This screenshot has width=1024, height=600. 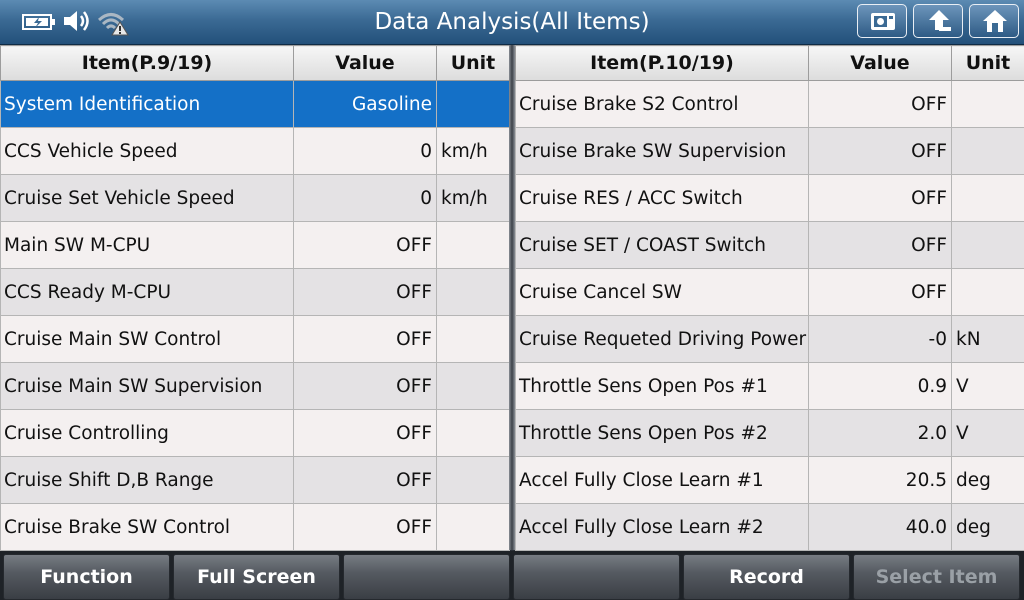 I want to click on screenshot-button, so click(x=882, y=21).